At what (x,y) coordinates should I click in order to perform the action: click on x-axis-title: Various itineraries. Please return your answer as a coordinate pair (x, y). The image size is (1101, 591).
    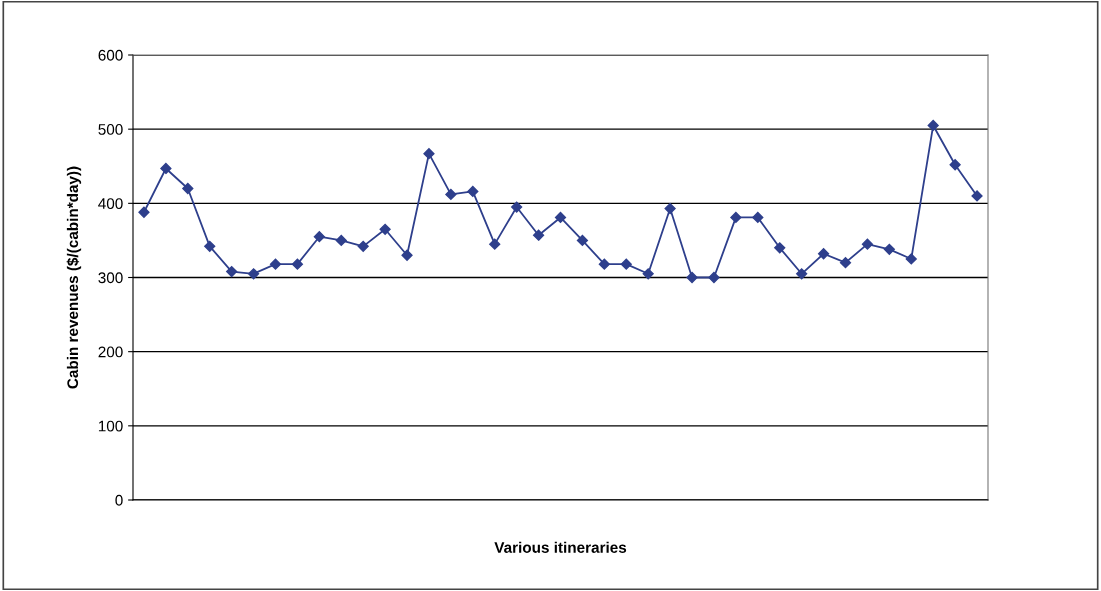
    Looking at the image, I should click on (560, 547).